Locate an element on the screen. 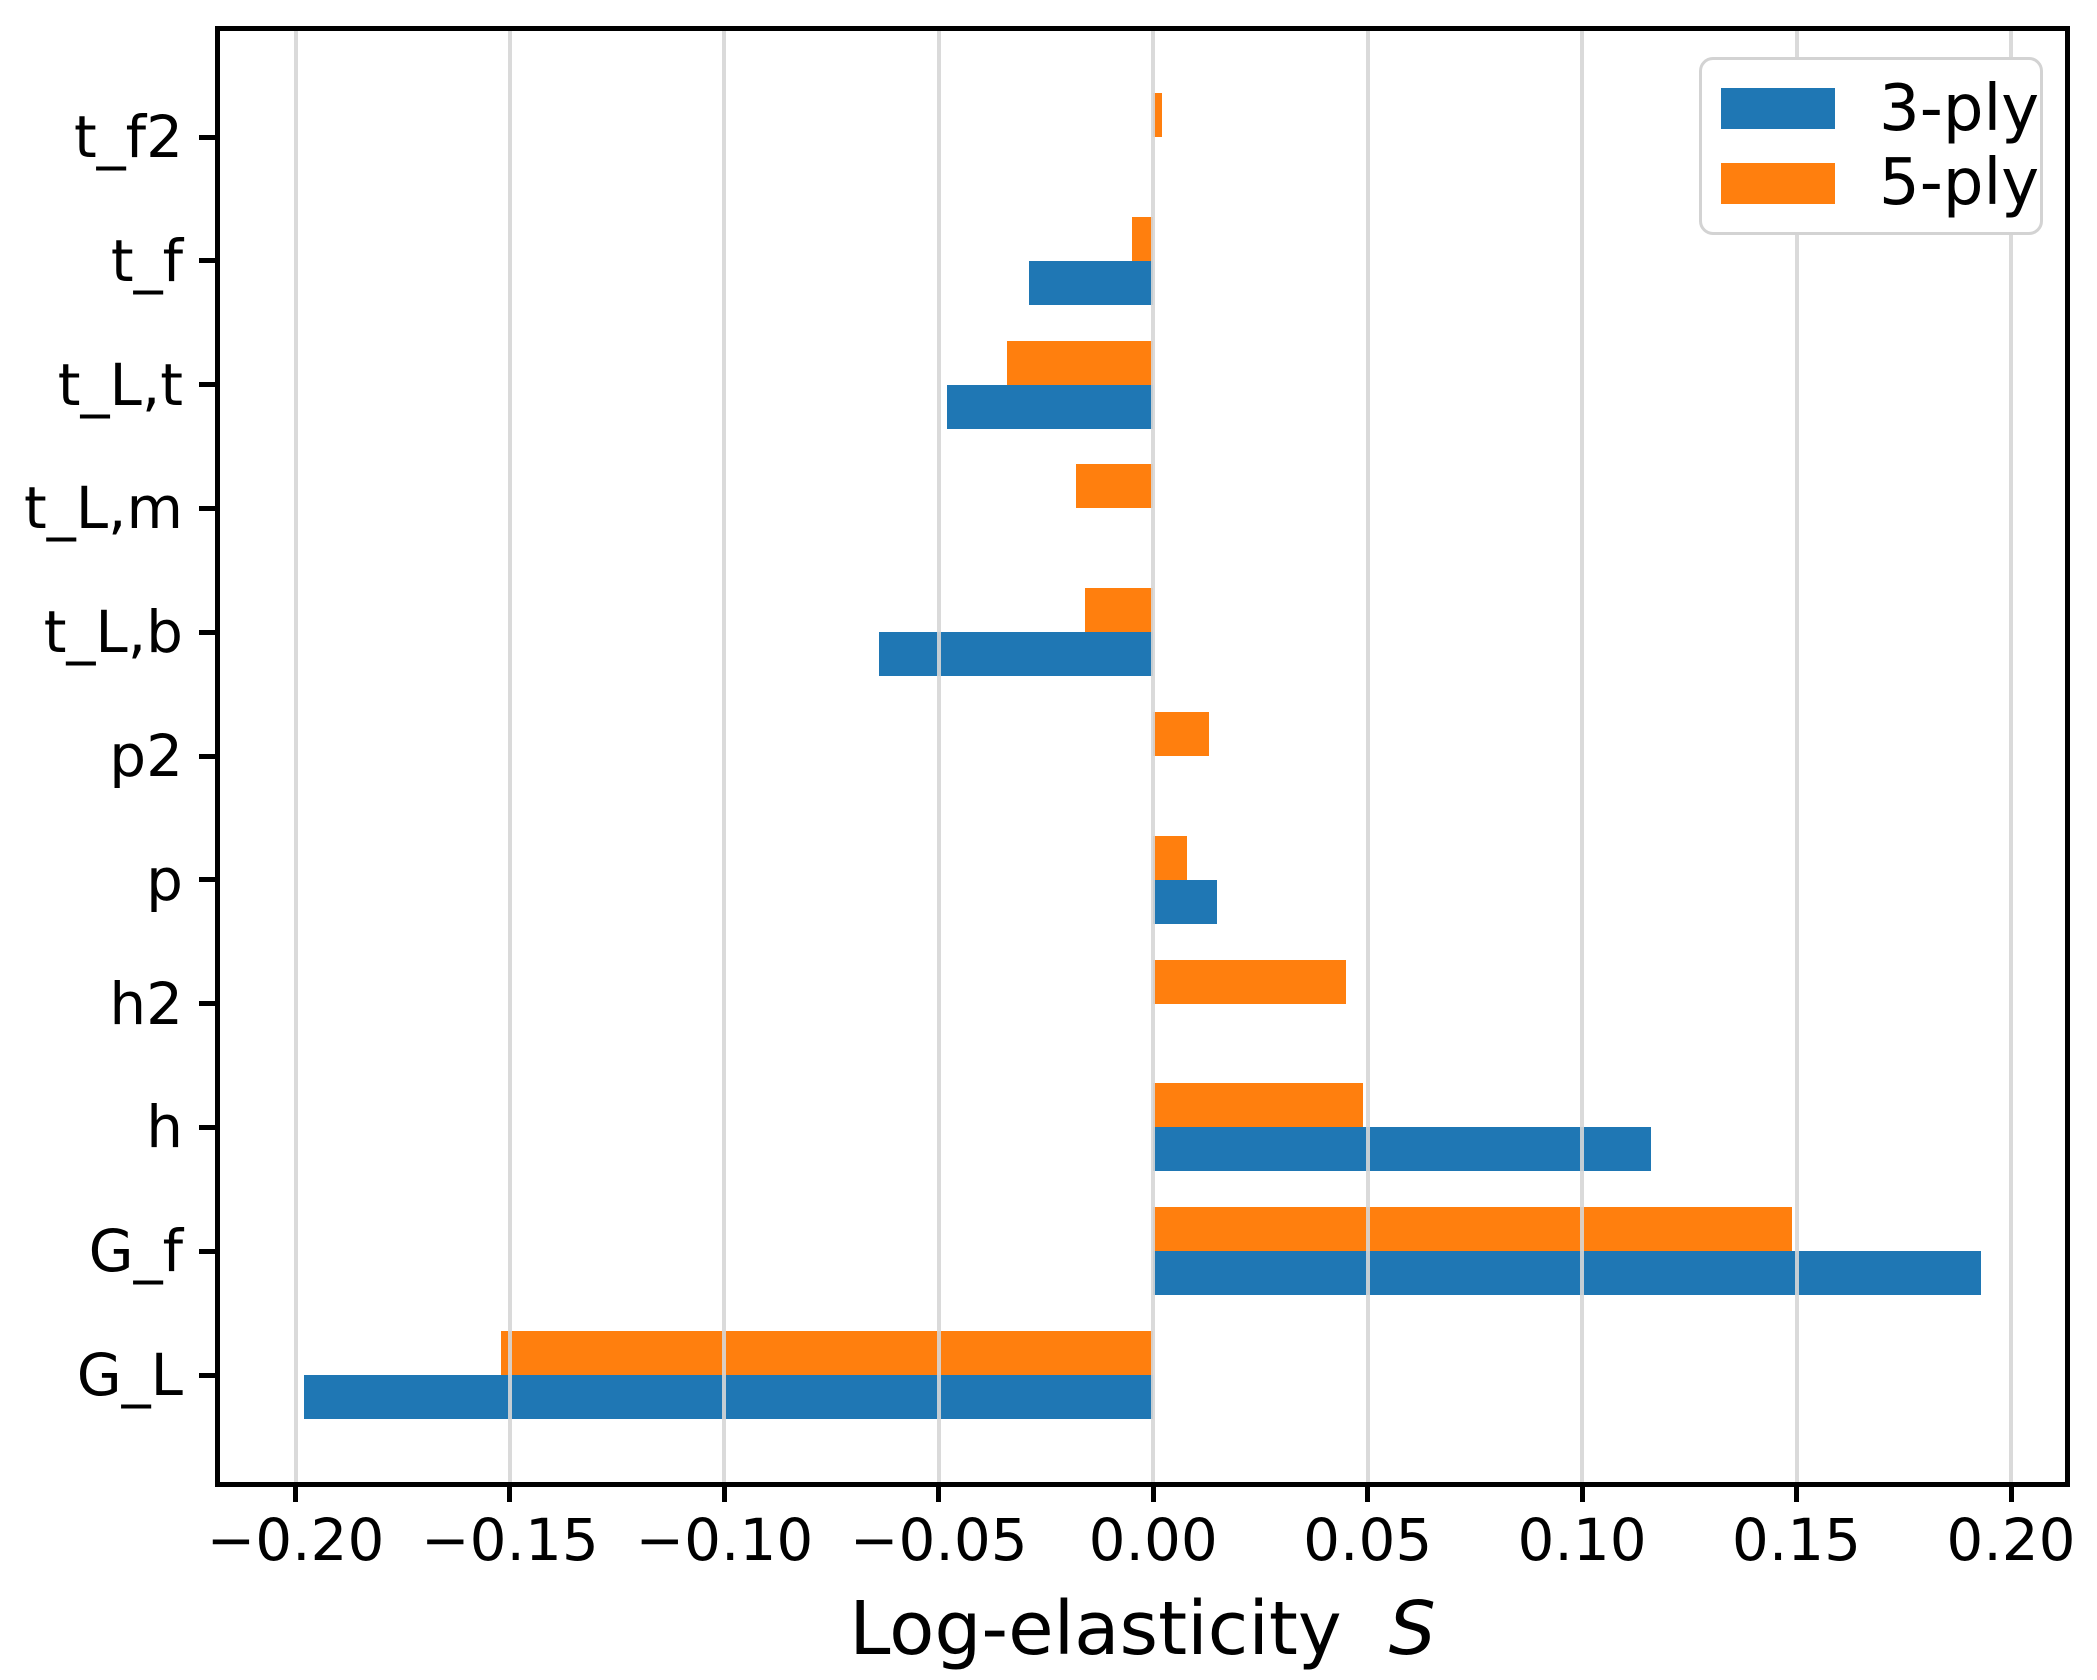 The height and width of the screenshot is (1680, 2097). gridline-x--0.15 is located at coordinates (509, 756).